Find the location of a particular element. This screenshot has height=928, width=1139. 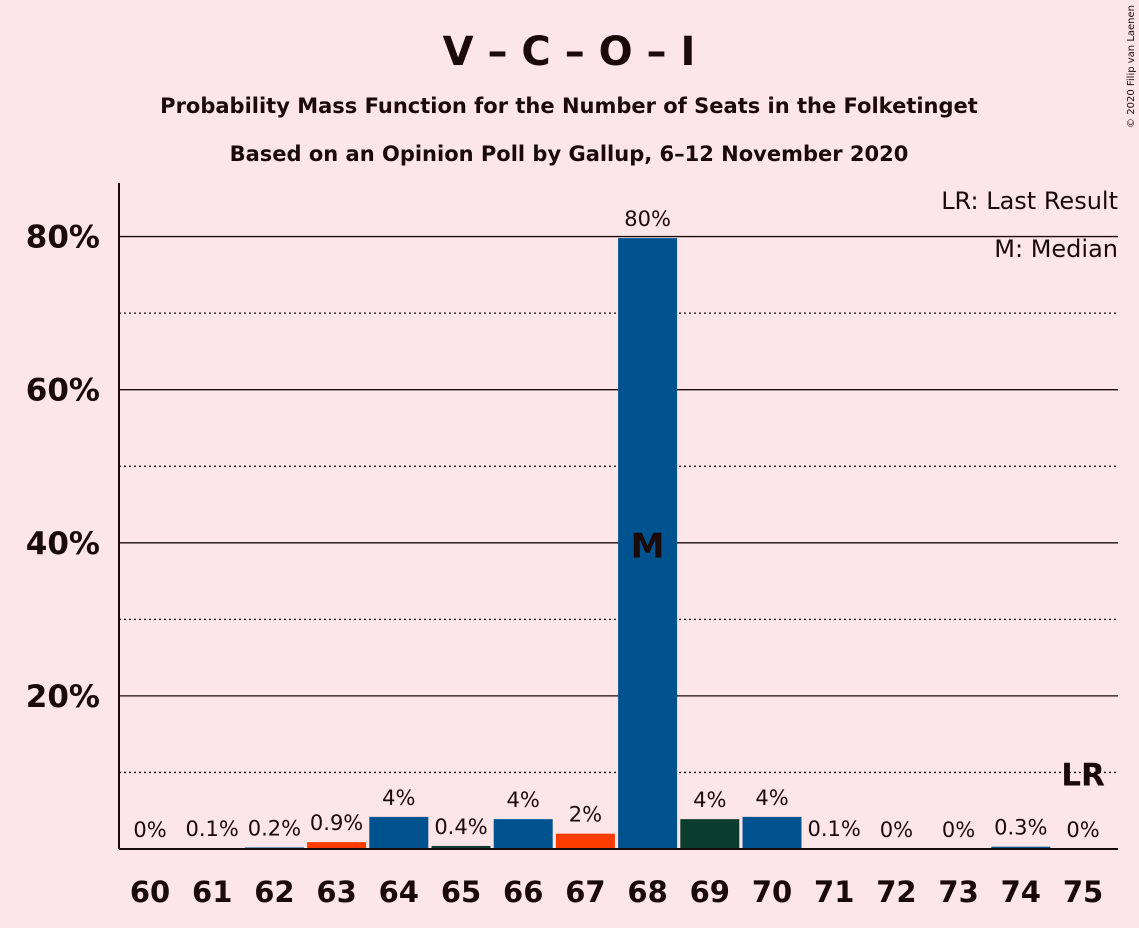

data-label-seat-66: 4% is located at coordinates (523, 800).